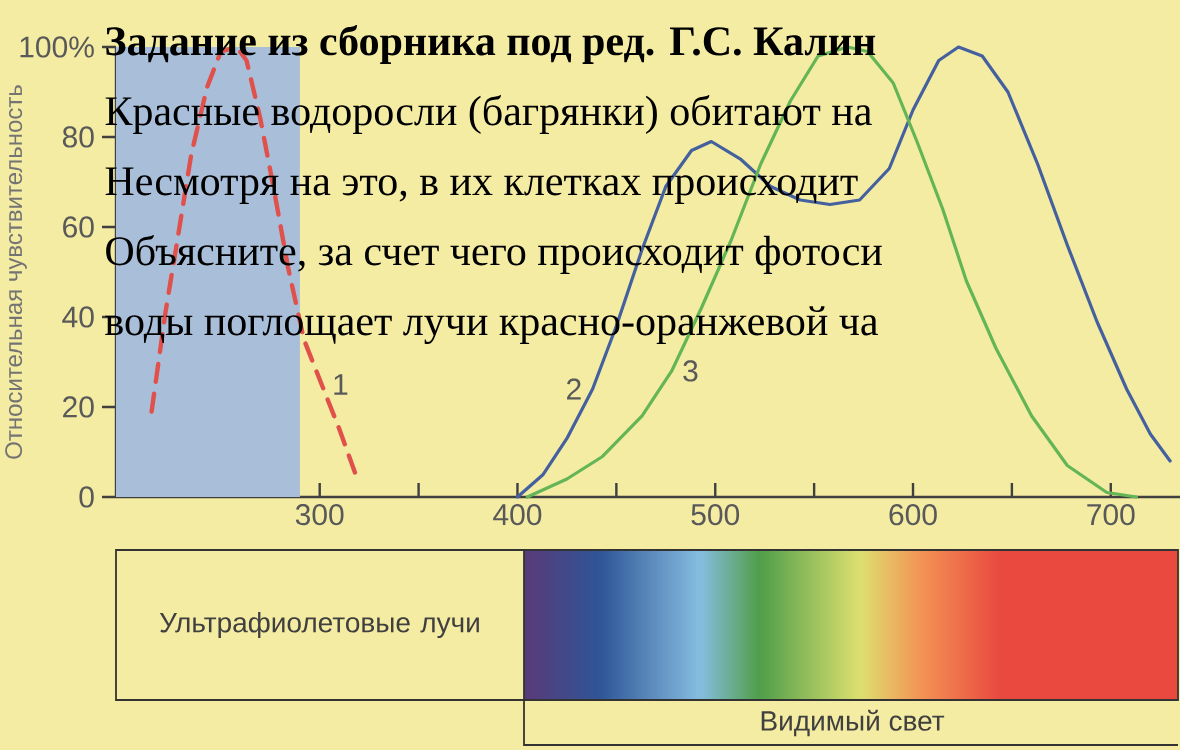  I want to click on chart-title: Задание из сборника под ред. Г.С. Калин, so click(491, 44).